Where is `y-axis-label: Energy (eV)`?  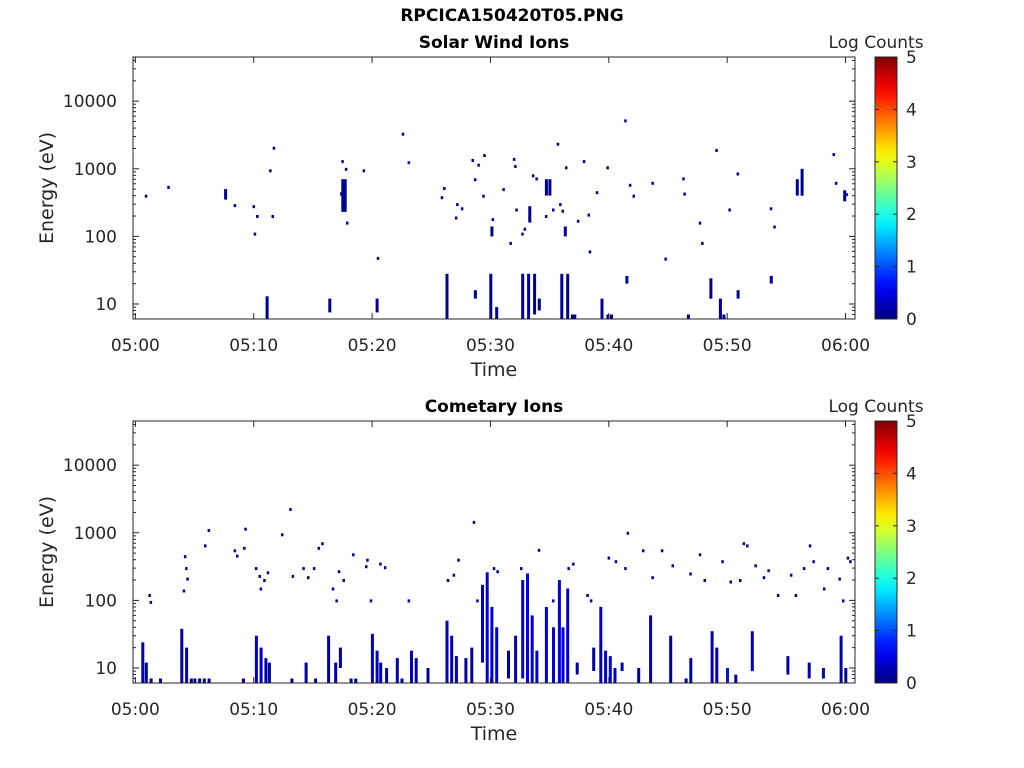
y-axis-label: Energy (eV) is located at coordinates (47, 188).